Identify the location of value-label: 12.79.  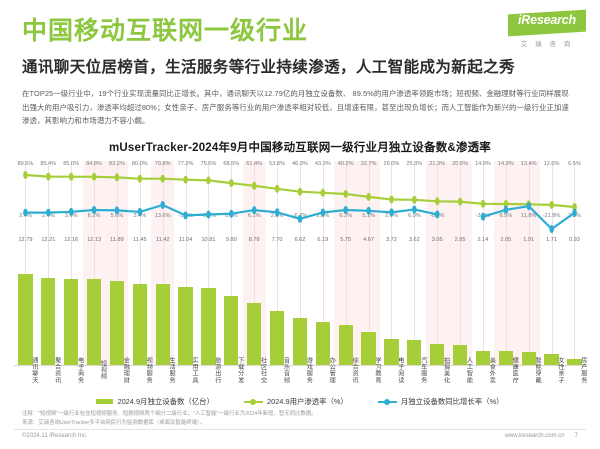
(25, 240).